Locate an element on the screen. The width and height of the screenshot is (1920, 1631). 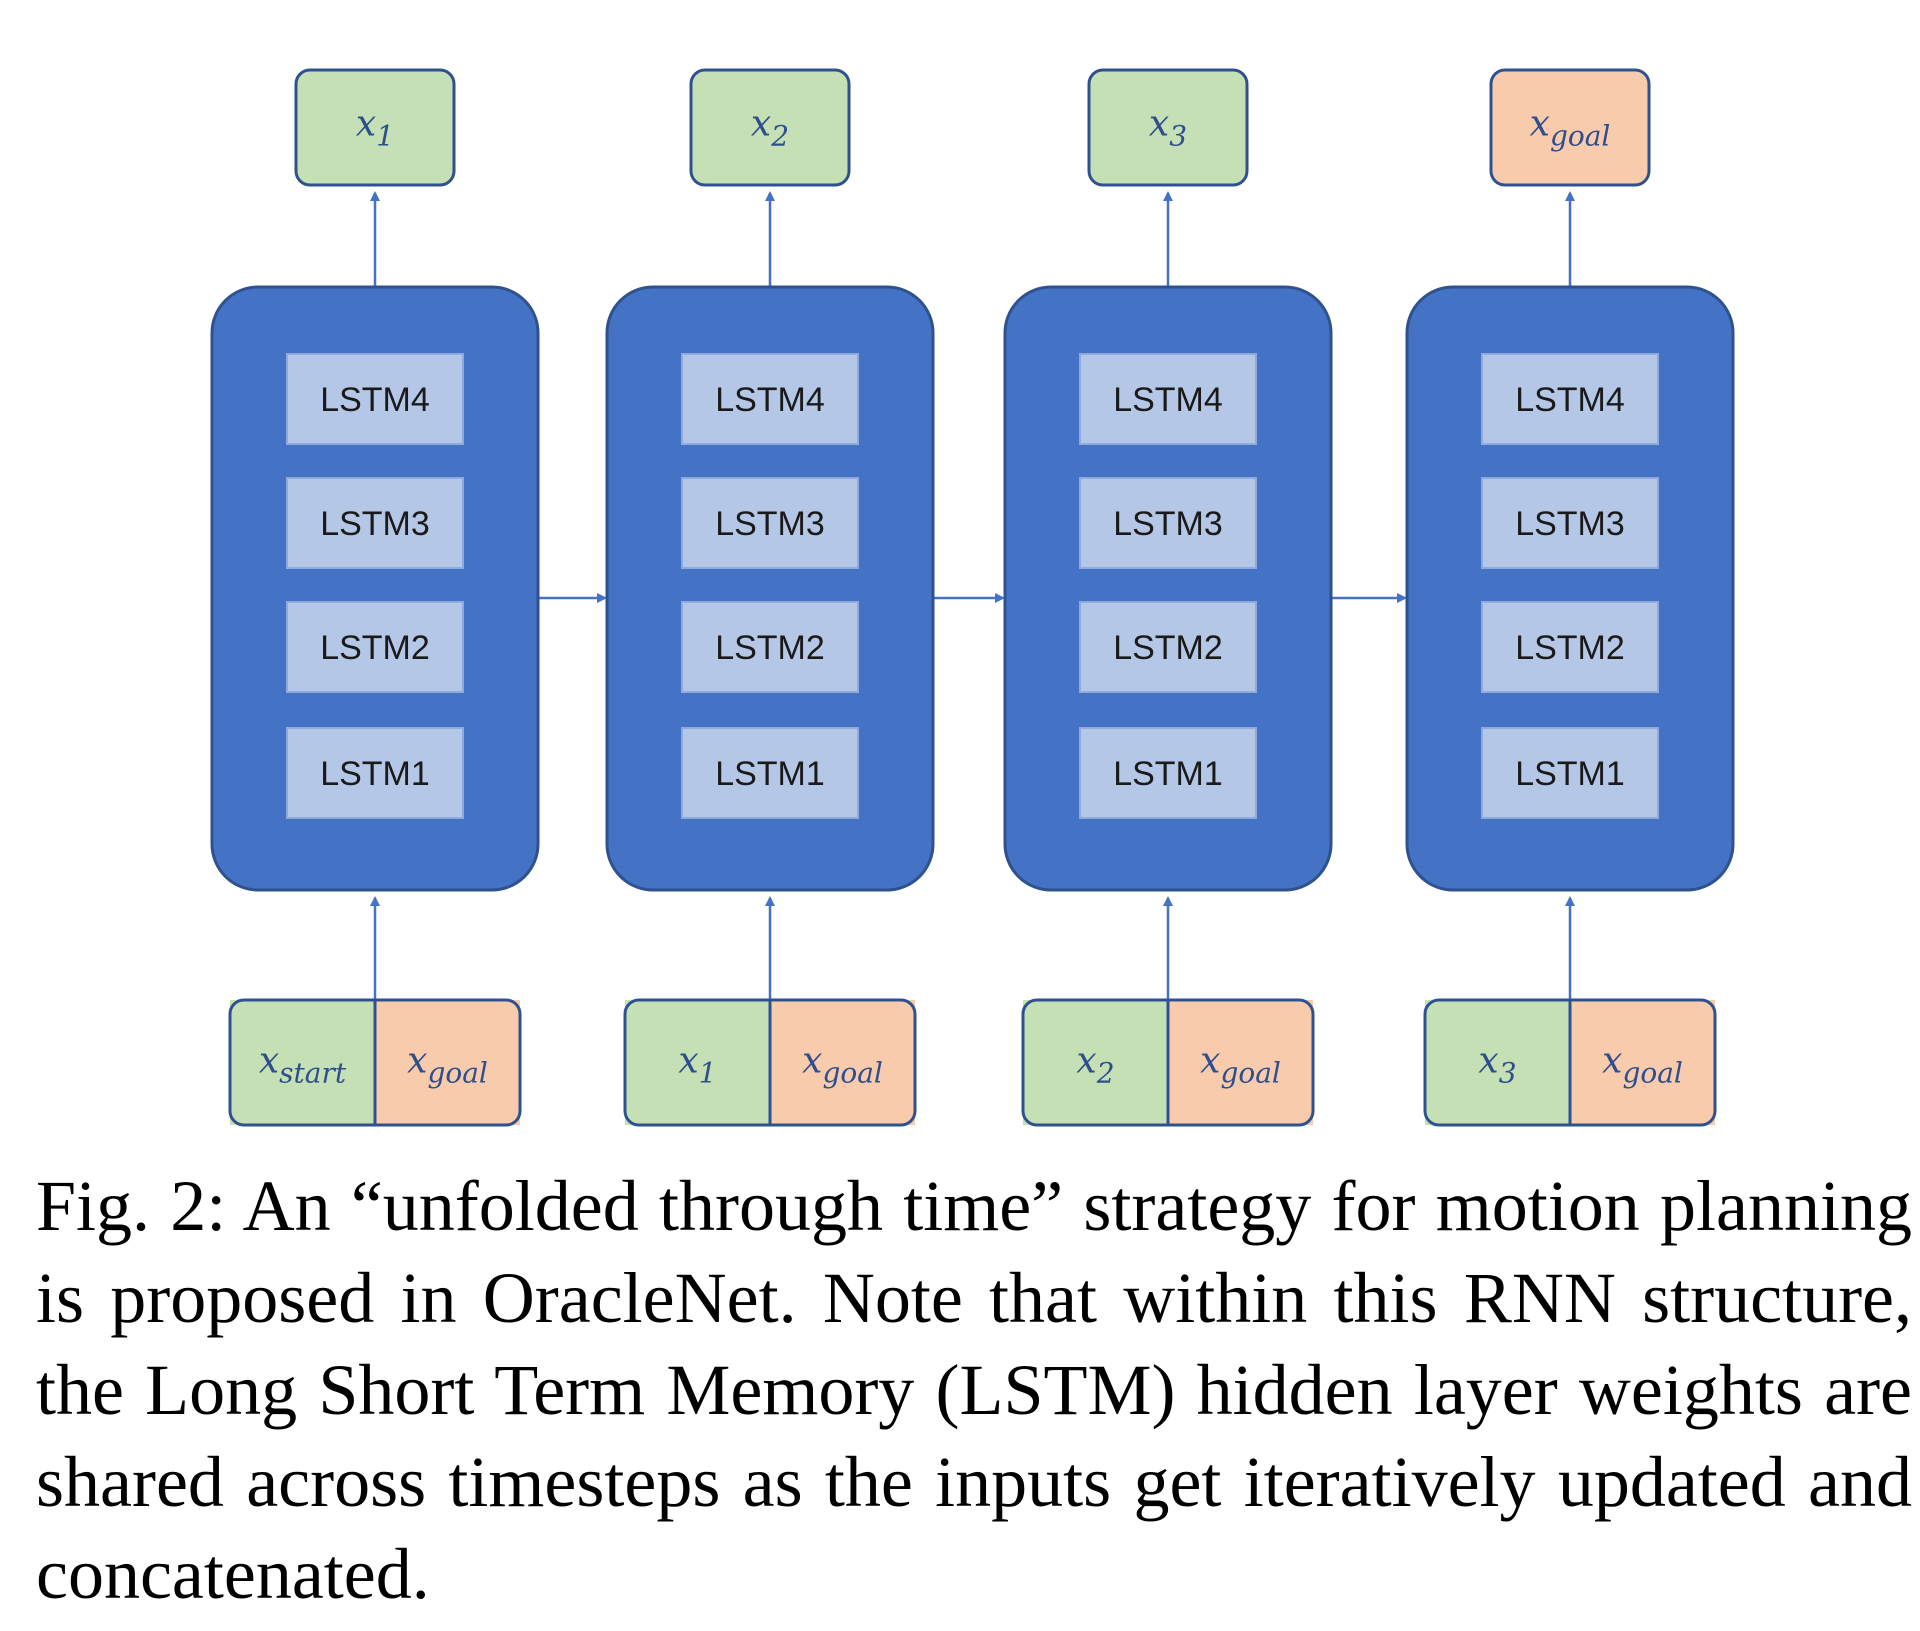
output-label-3: x3 is located at coordinates (1168, 128).